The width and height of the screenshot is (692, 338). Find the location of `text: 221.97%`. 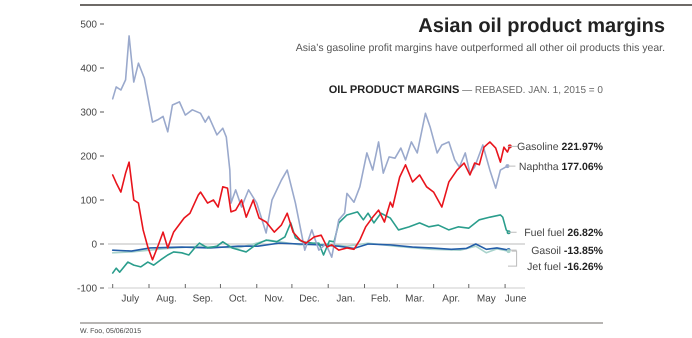

text: 221.97% is located at coordinates (581, 147).